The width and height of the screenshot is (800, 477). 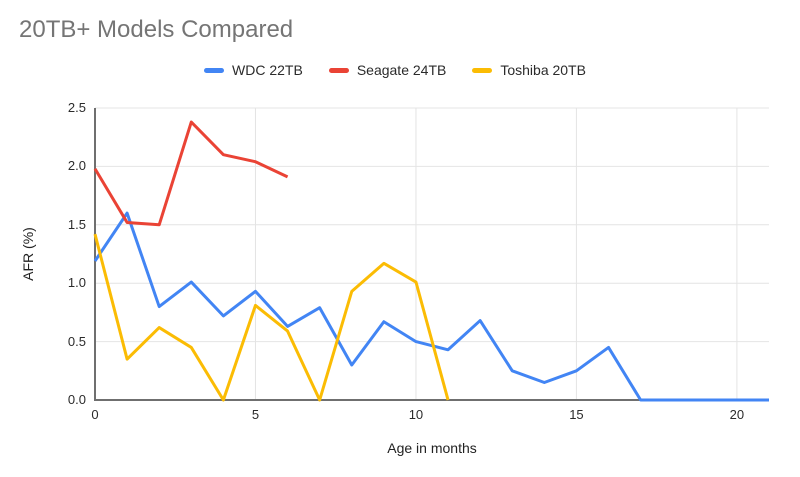 What do you see at coordinates (76, 166) in the screenshot?
I see `y-tick-label: 2.0` at bounding box center [76, 166].